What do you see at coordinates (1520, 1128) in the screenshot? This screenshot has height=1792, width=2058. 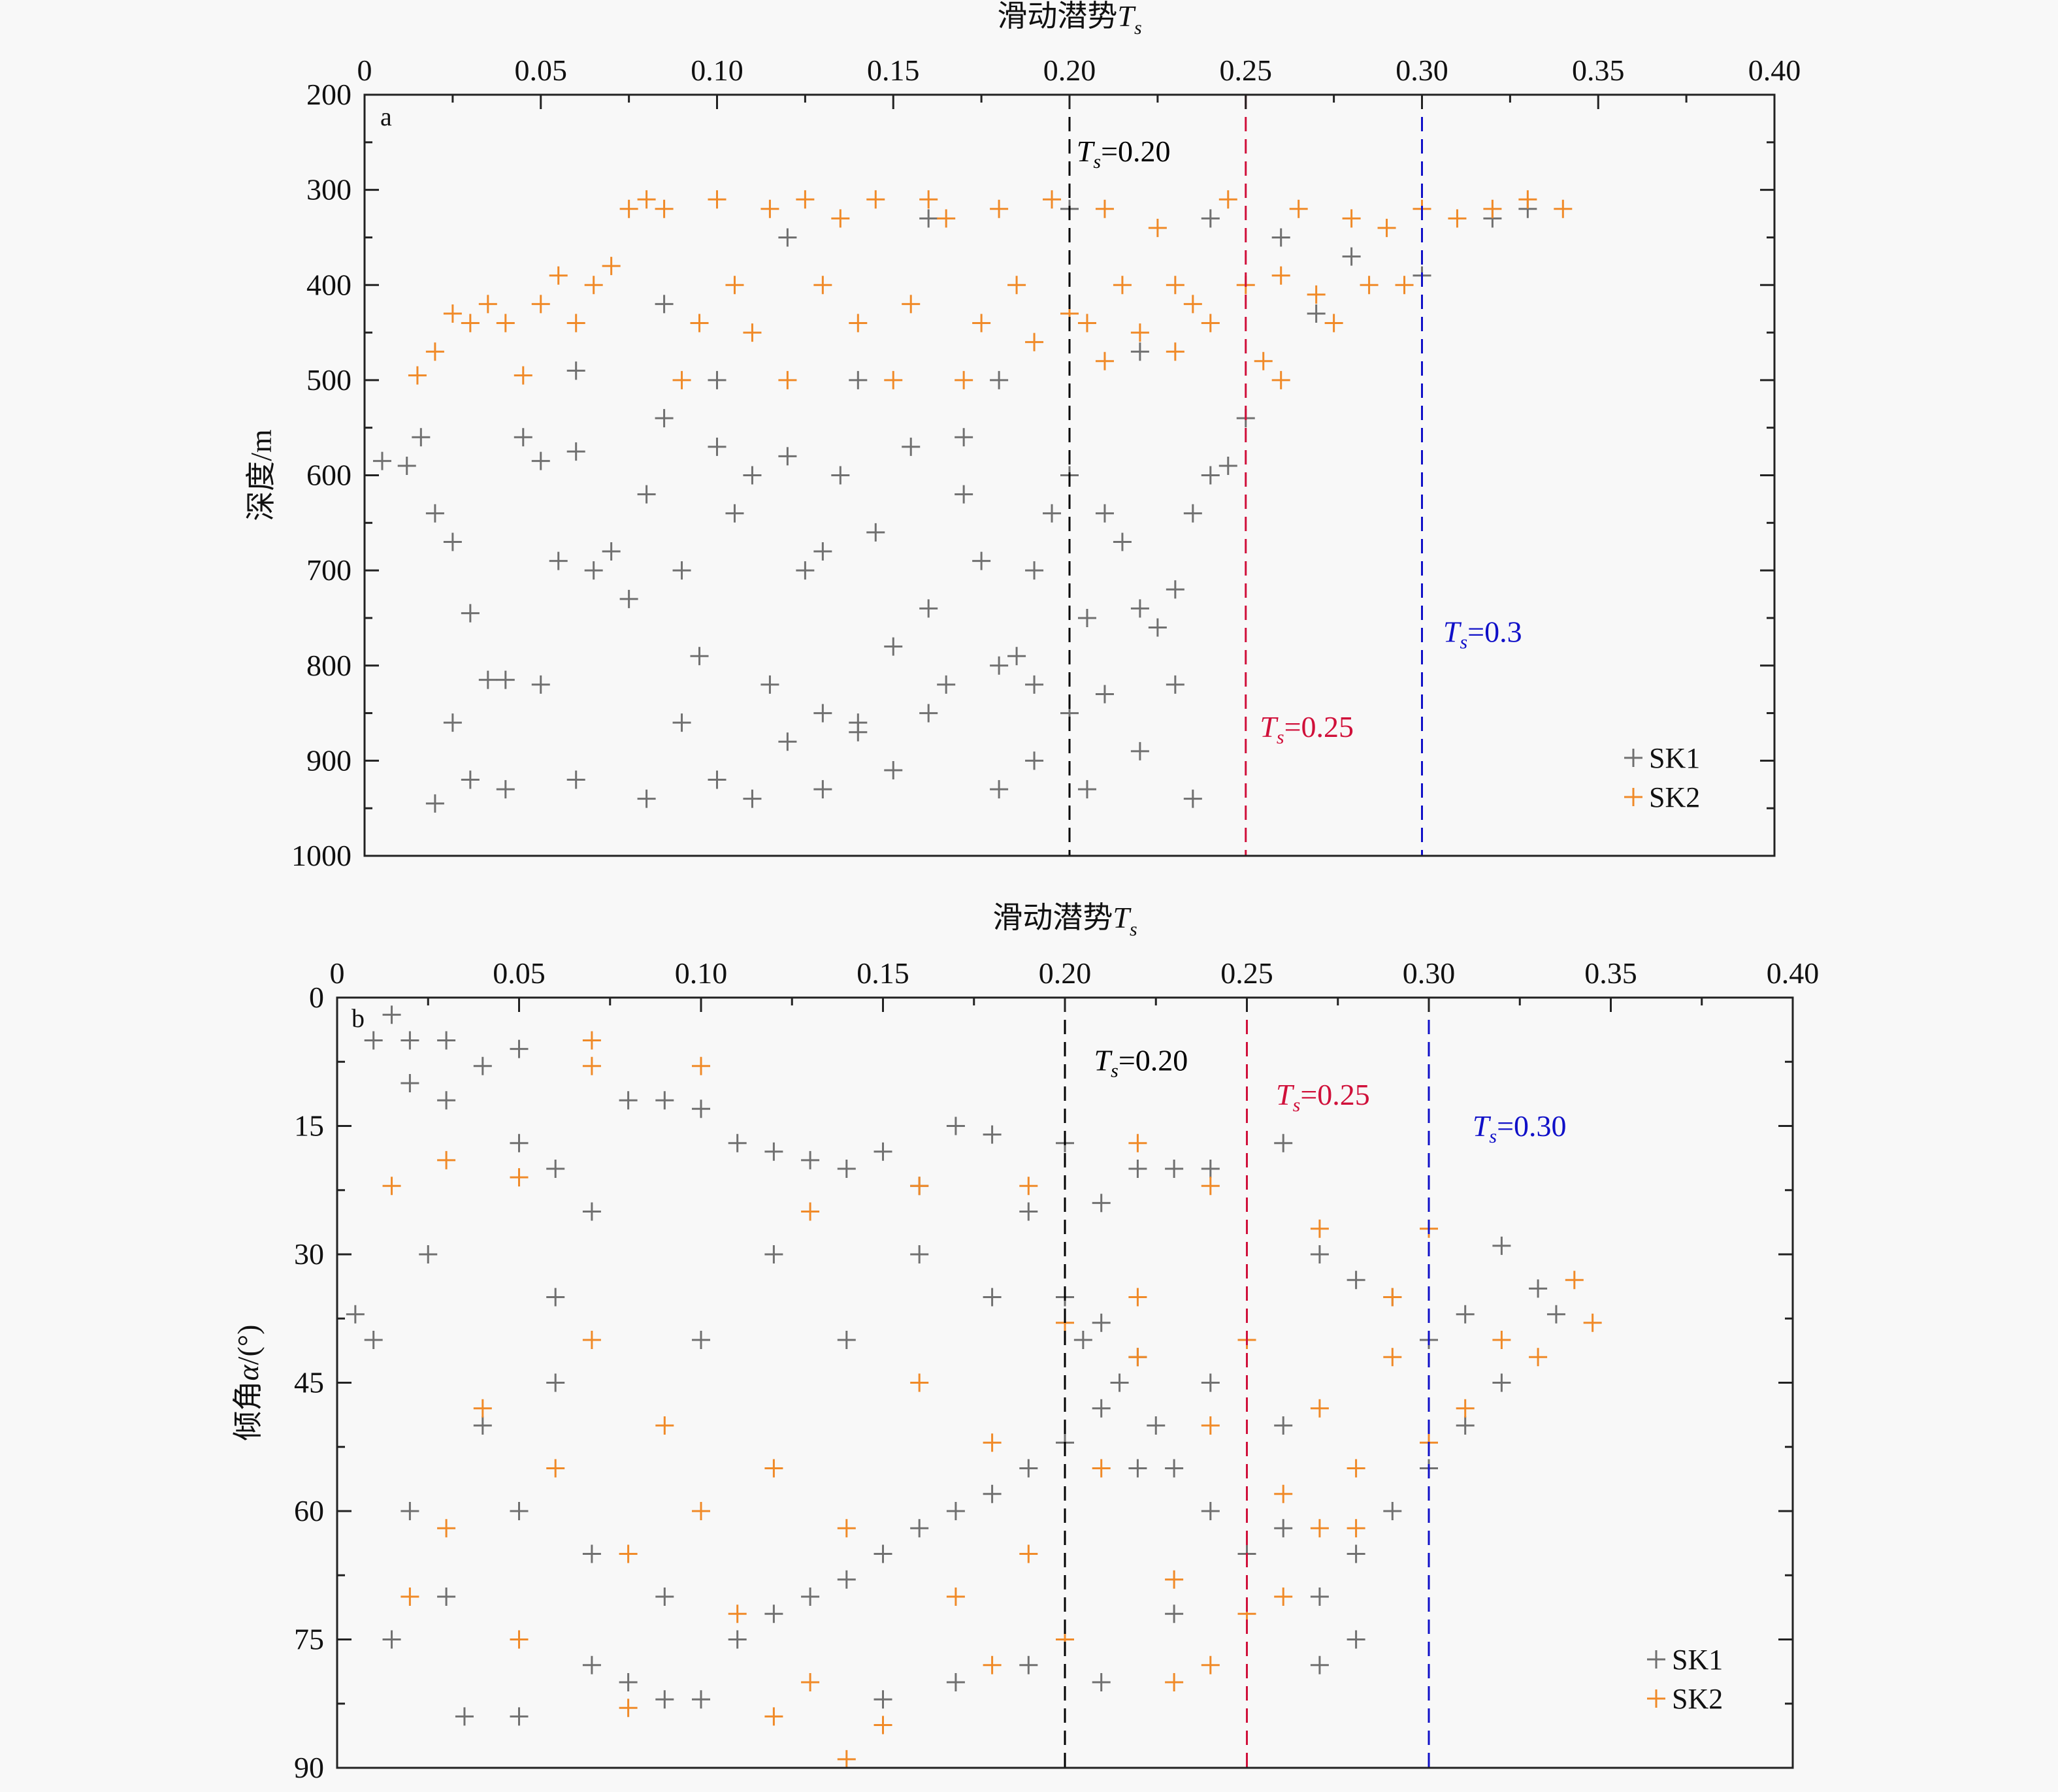 I see `reference-line-label: Ts=0.30` at bounding box center [1520, 1128].